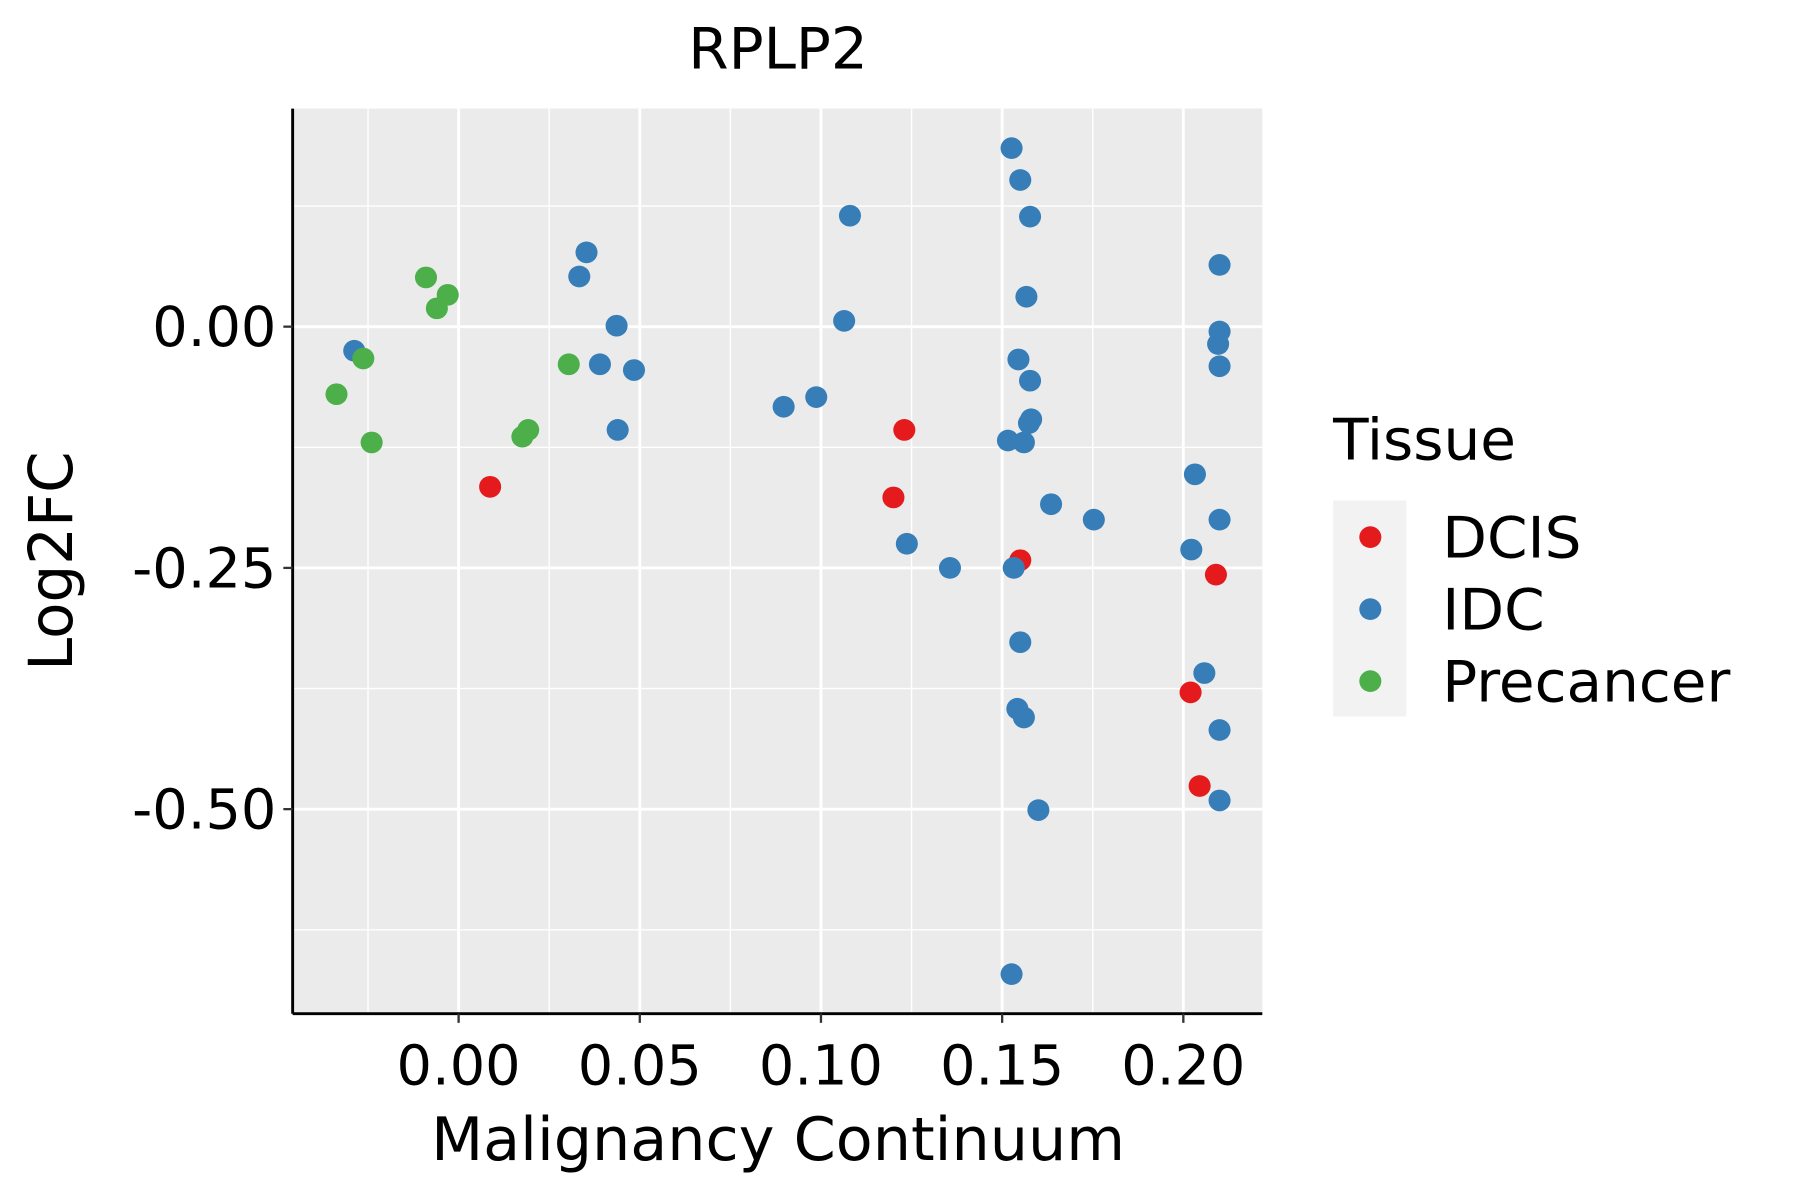 This screenshot has height=1200, width=1800. Describe the element at coordinates (1370, 609) in the screenshot. I see `legend-key-idc` at that location.